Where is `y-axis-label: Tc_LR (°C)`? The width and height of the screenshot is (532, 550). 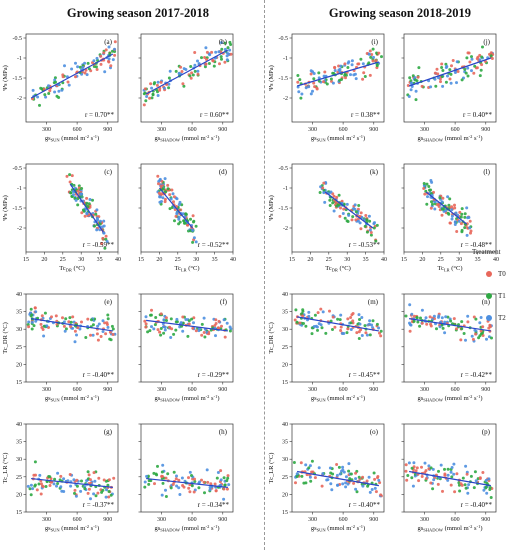 y-axis-label: Tc_LR (°C) is located at coordinates (5, 468).